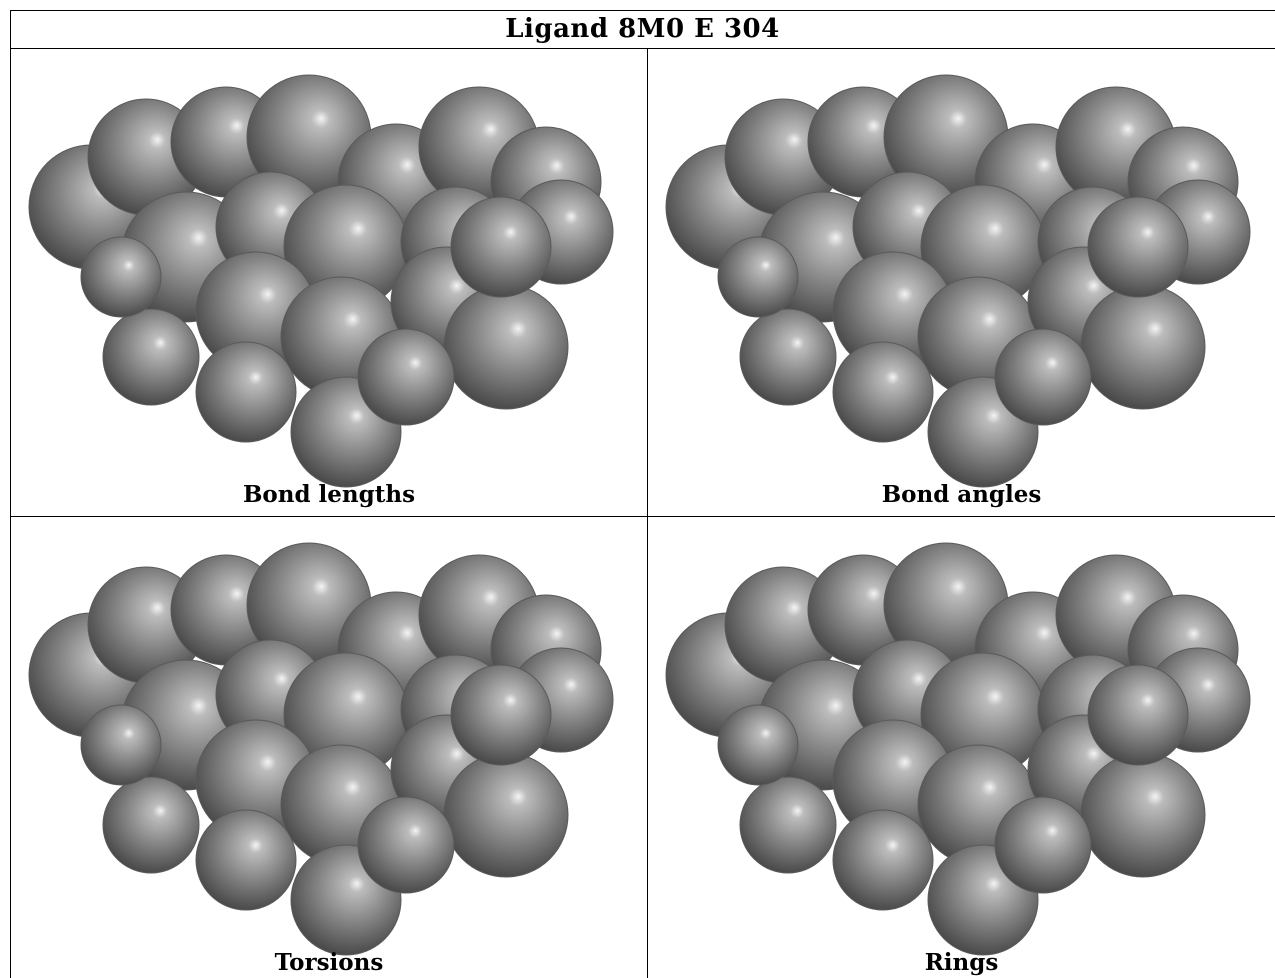 Image resolution: width=1275 pixels, height=978 pixels. What do you see at coordinates (329, 494) in the screenshot?
I see `panel-caption: Bond lengths` at bounding box center [329, 494].